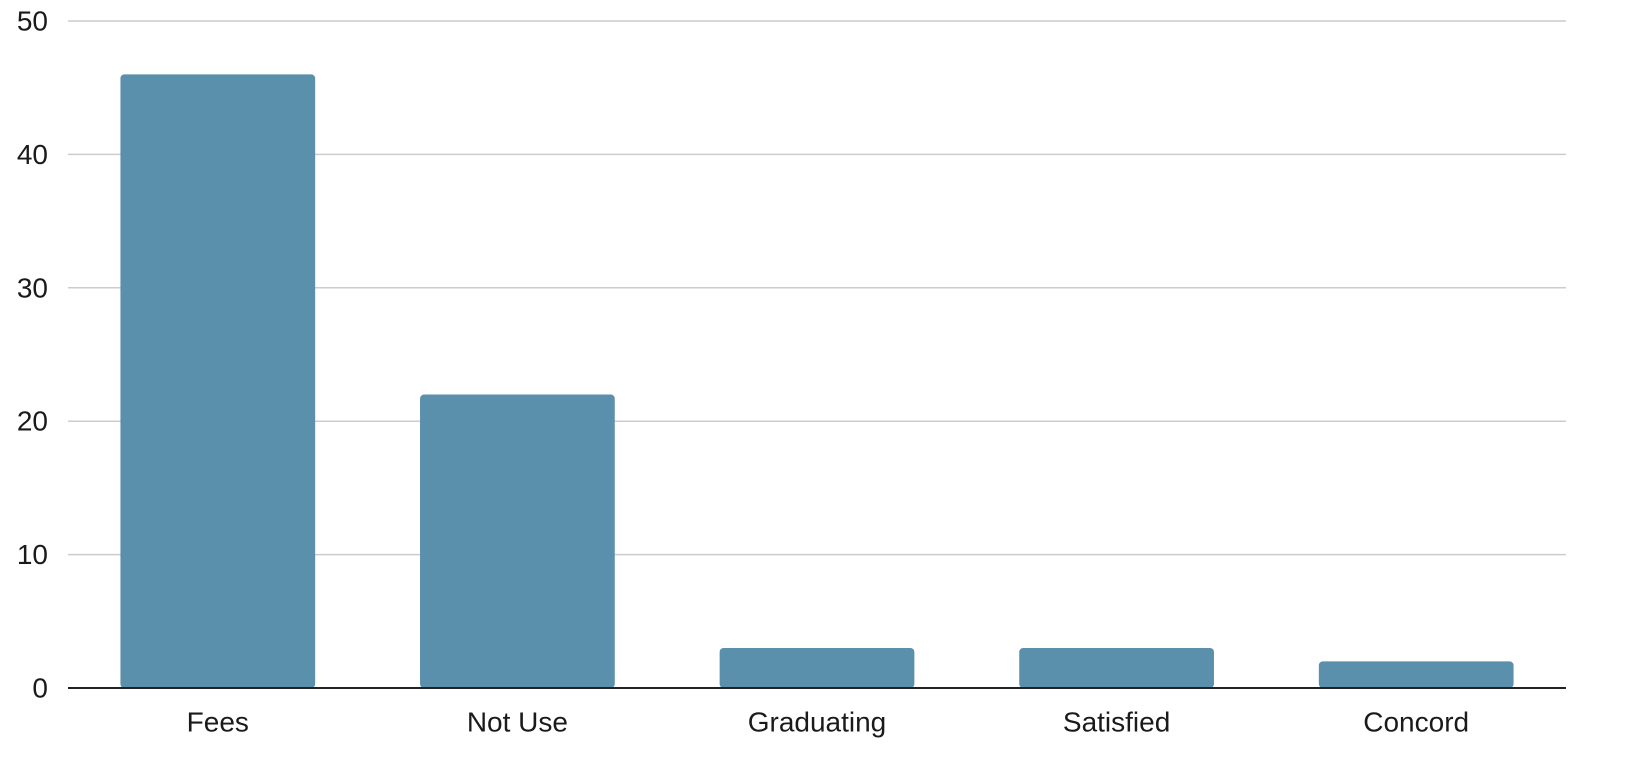 The width and height of the screenshot is (1627, 765). Describe the element at coordinates (32, 154) in the screenshot. I see `y-tick-label: 40` at that location.